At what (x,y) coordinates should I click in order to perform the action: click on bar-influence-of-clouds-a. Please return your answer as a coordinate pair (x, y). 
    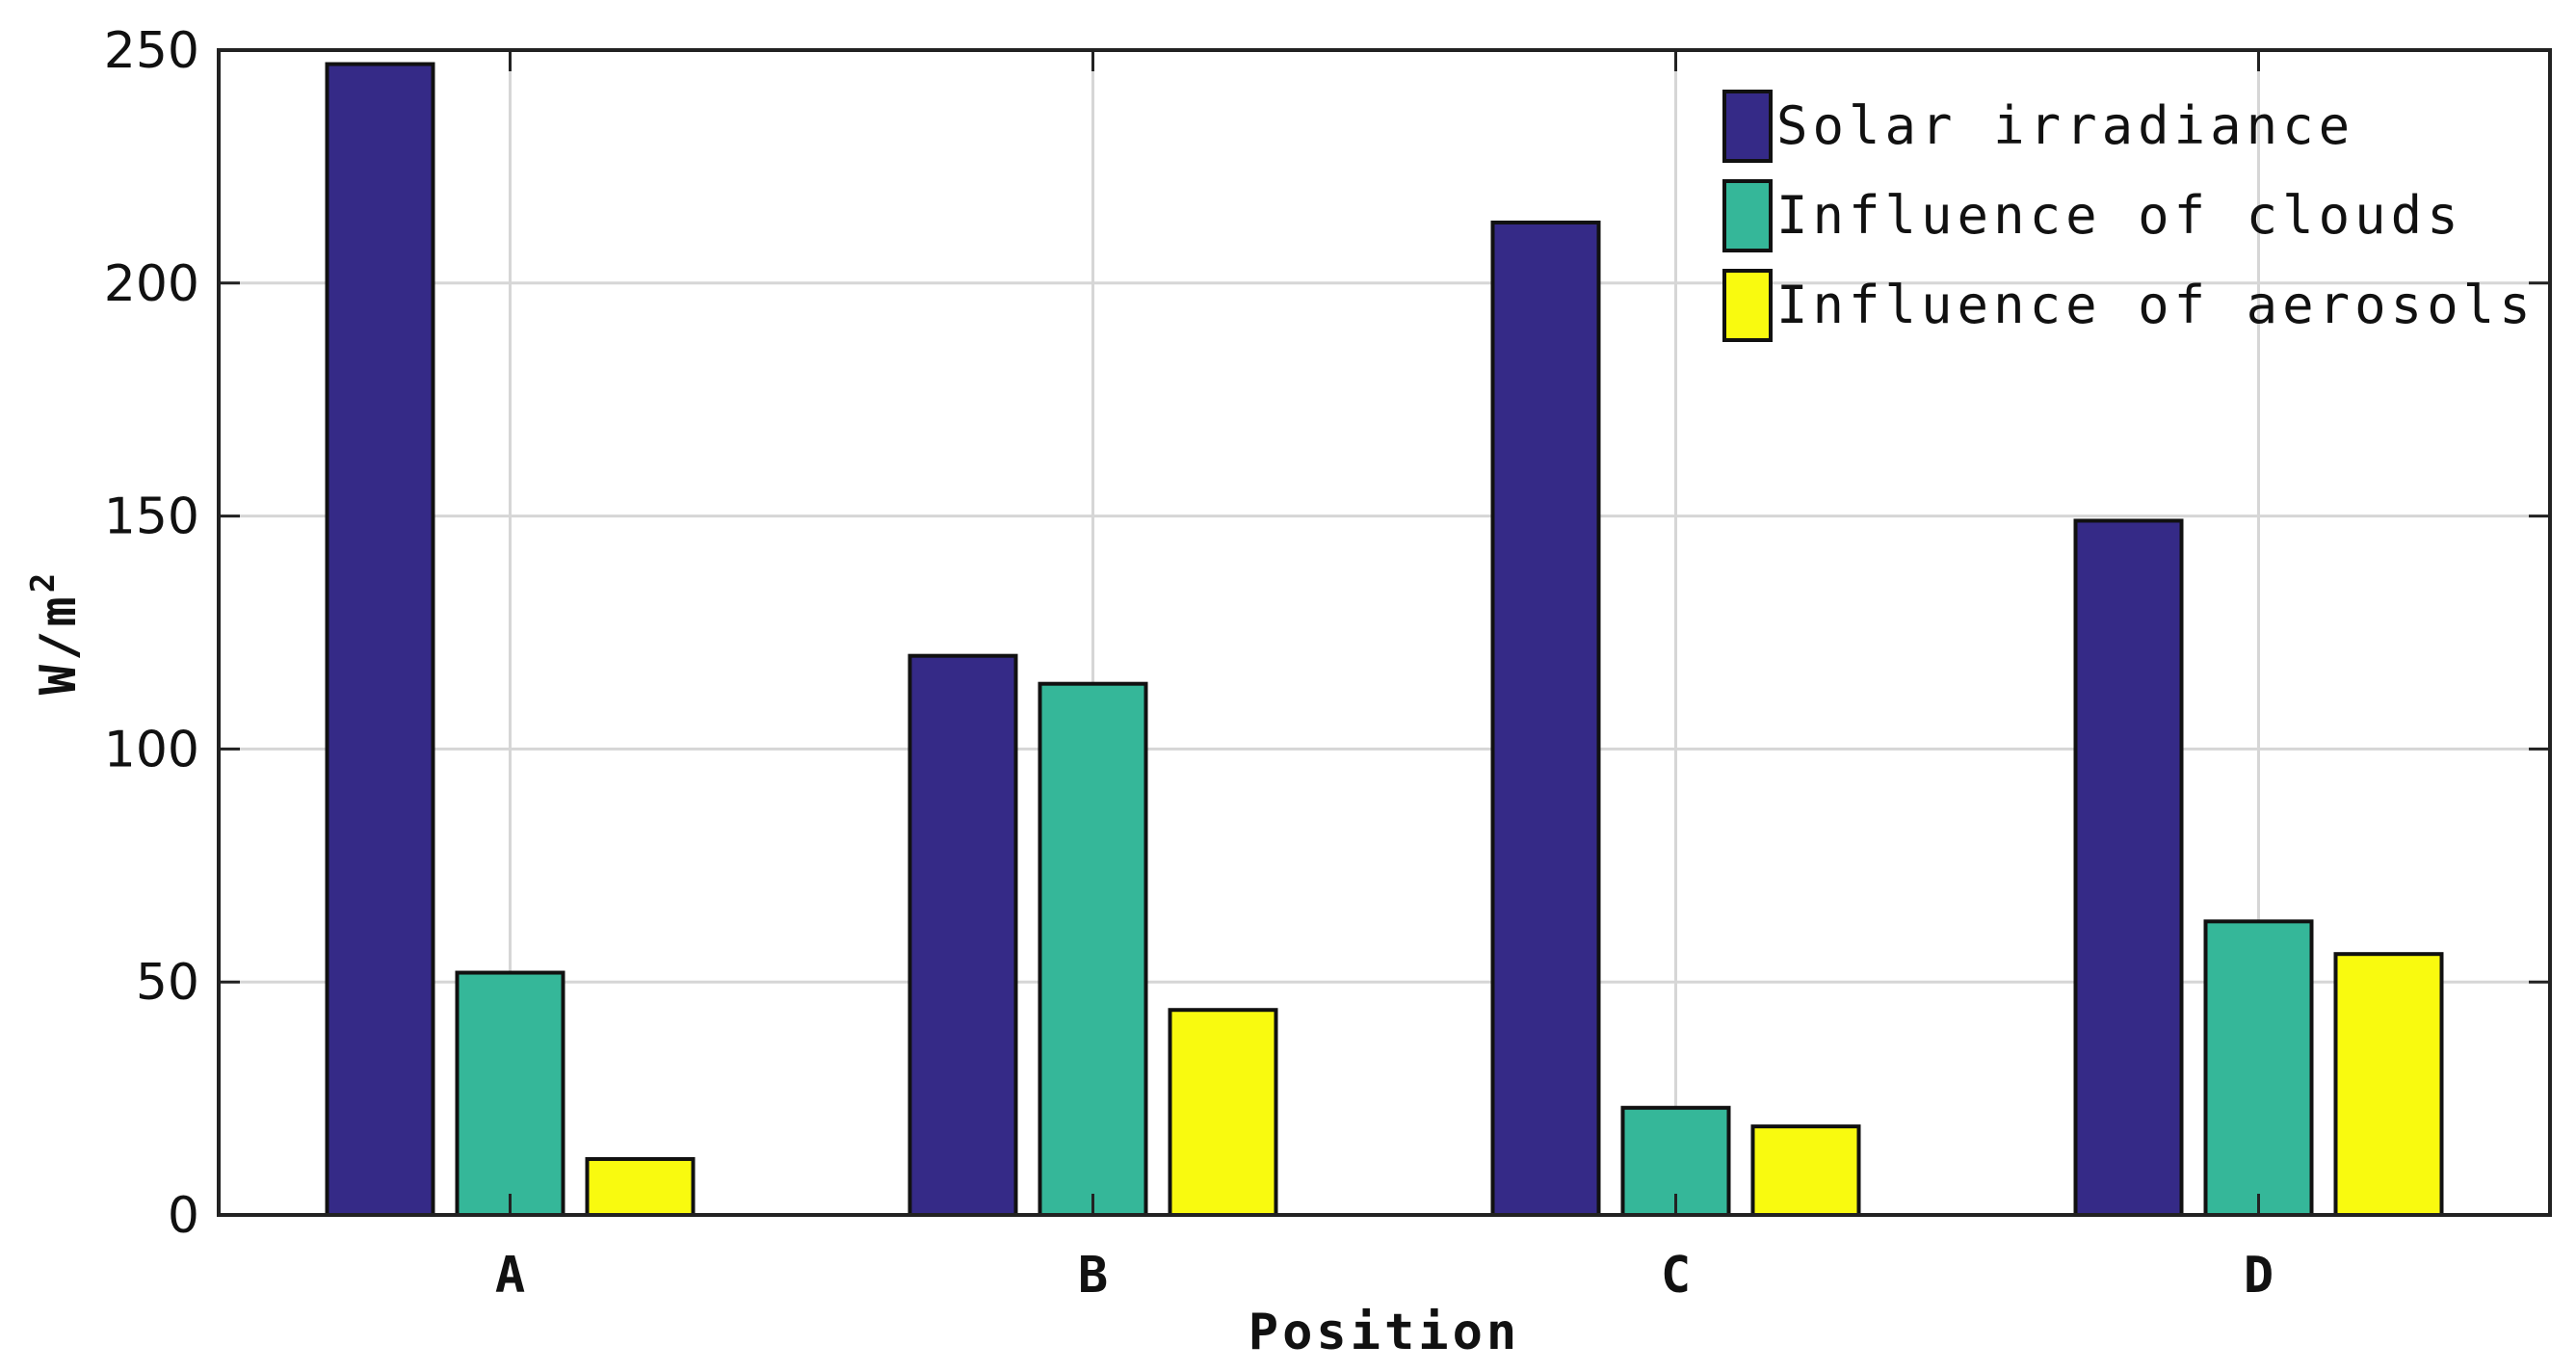
    Looking at the image, I should click on (510, 1094).